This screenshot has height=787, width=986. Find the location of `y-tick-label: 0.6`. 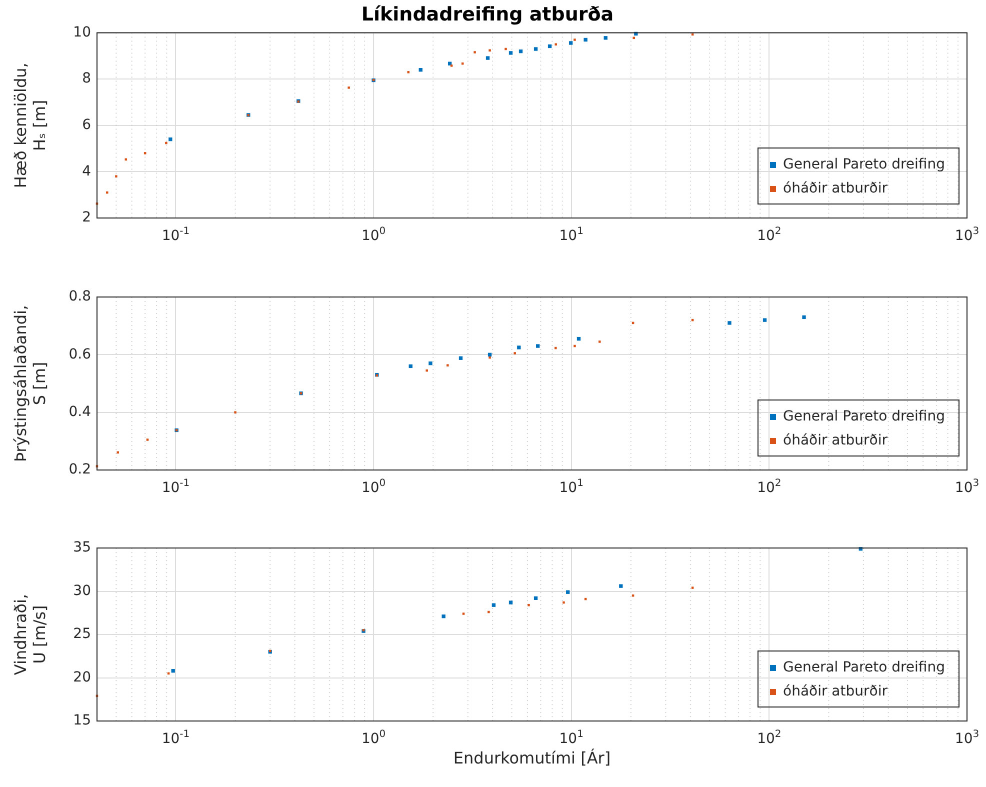

y-tick-label: 0.6 is located at coordinates (80, 354).